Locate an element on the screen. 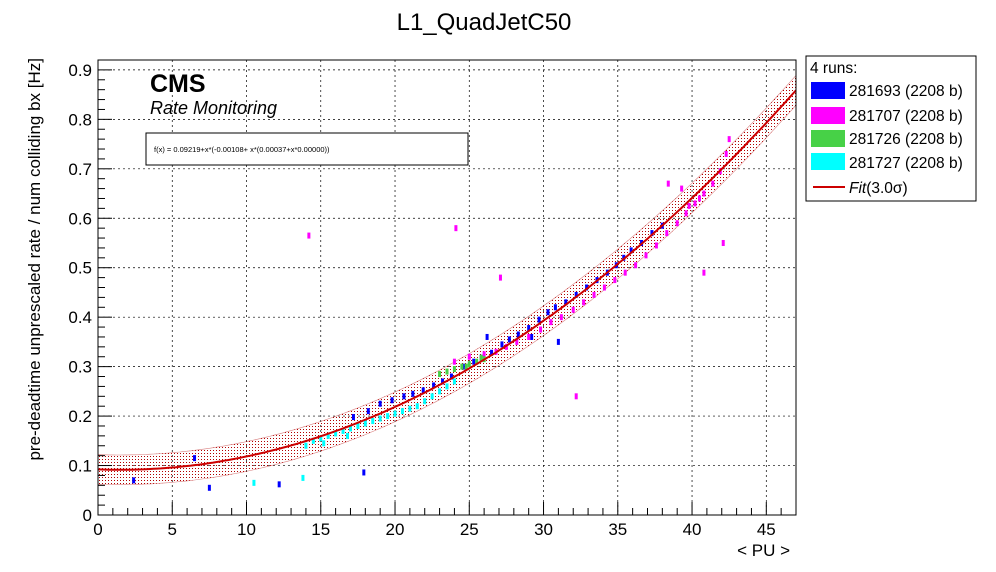 This screenshot has height=572, width=996. legend-fit-label: Fit(3.0σ) is located at coordinates (878, 188).